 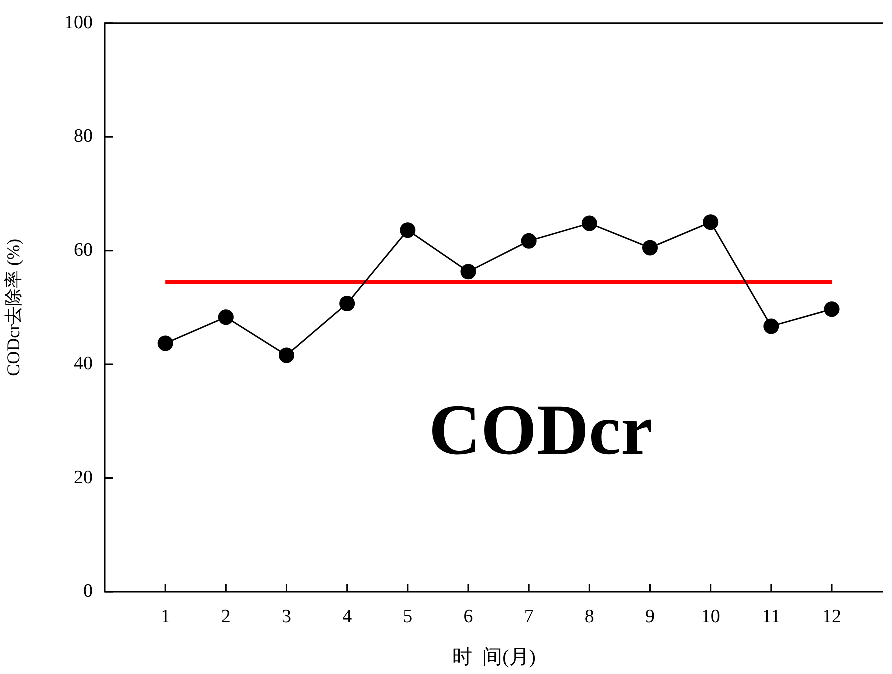 I want to click on x-tick-label: 3, so click(x=287, y=617).